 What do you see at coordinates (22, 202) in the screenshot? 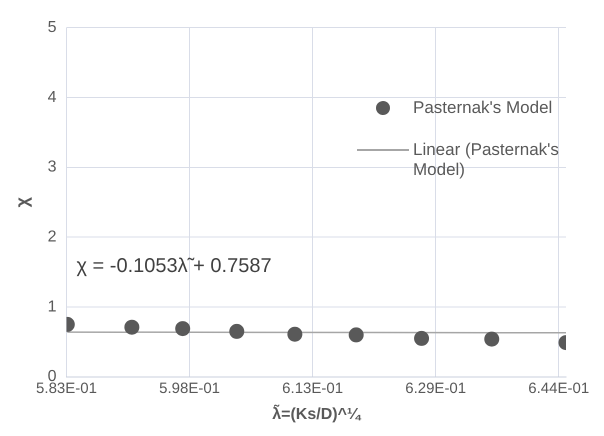
I see `y-axis-title: χ` at bounding box center [22, 202].